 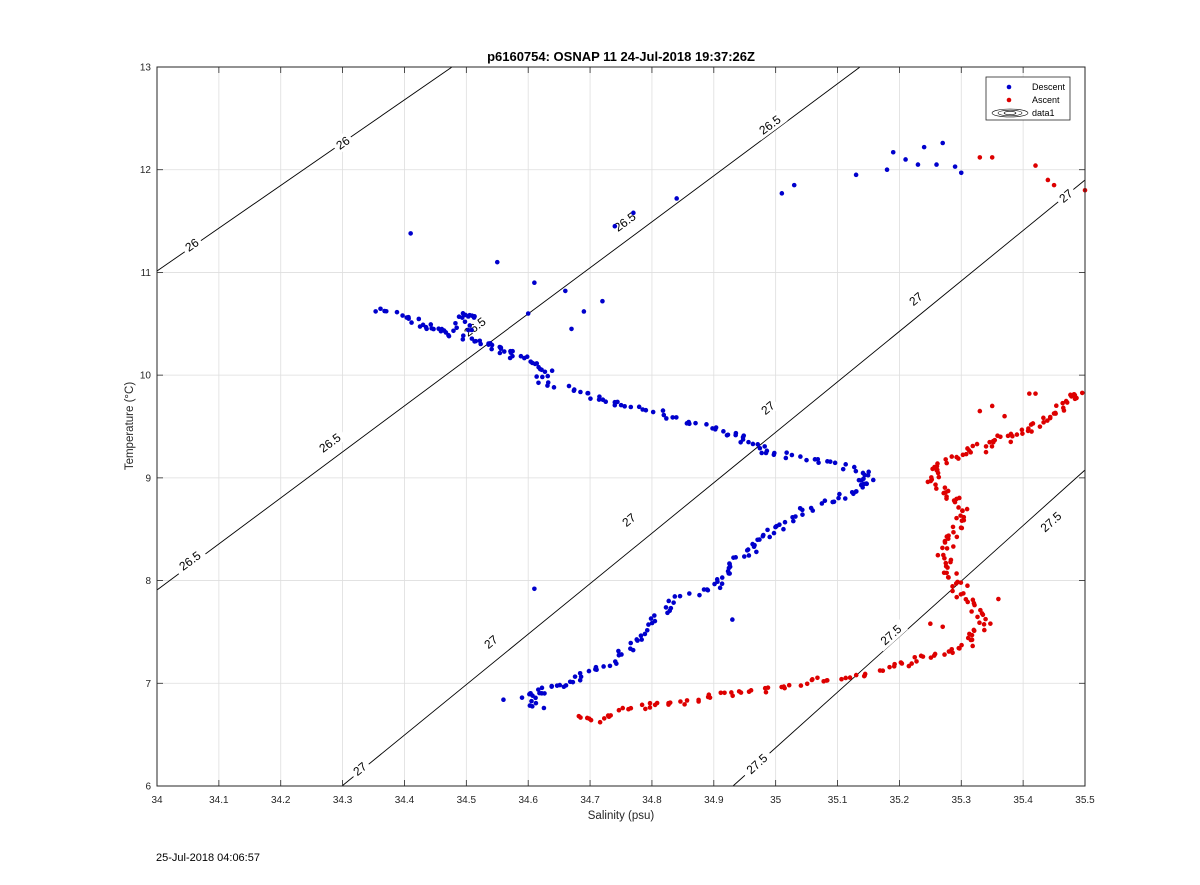 What do you see at coordinates (1009, 100) in the screenshot?
I see `legend-marker-ascent` at bounding box center [1009, 100].